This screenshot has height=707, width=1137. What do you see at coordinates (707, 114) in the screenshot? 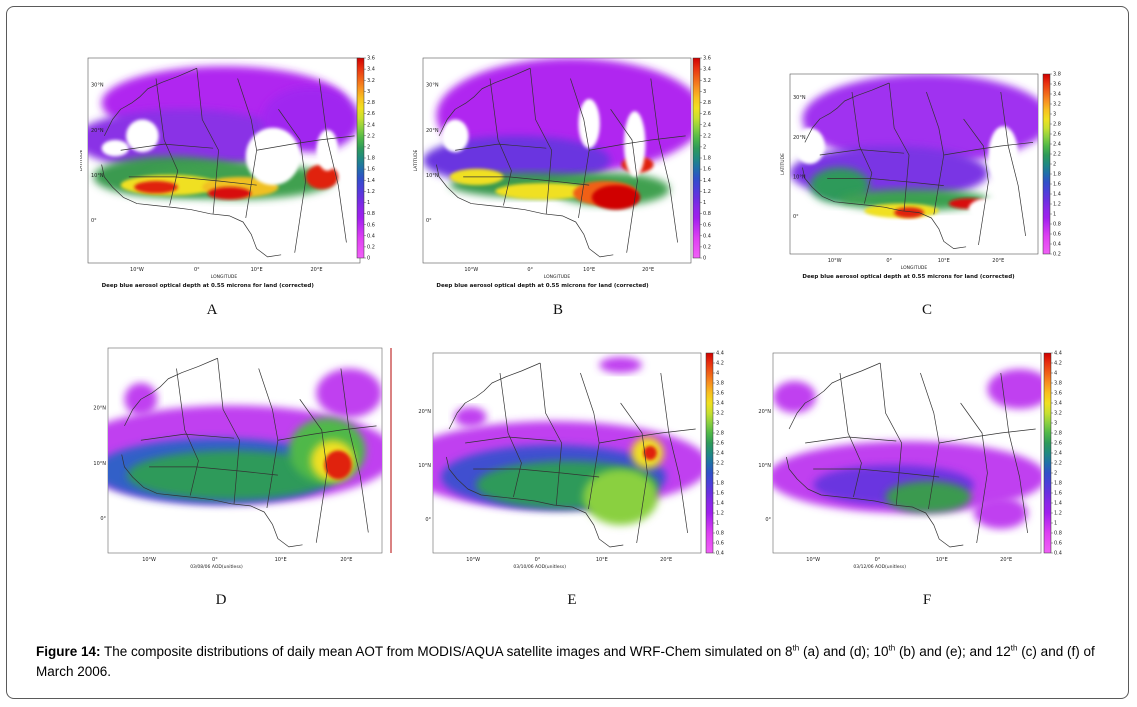
I see `panel-b-colorbar-tick-label: 2.6` at bounding box center [707, 114].